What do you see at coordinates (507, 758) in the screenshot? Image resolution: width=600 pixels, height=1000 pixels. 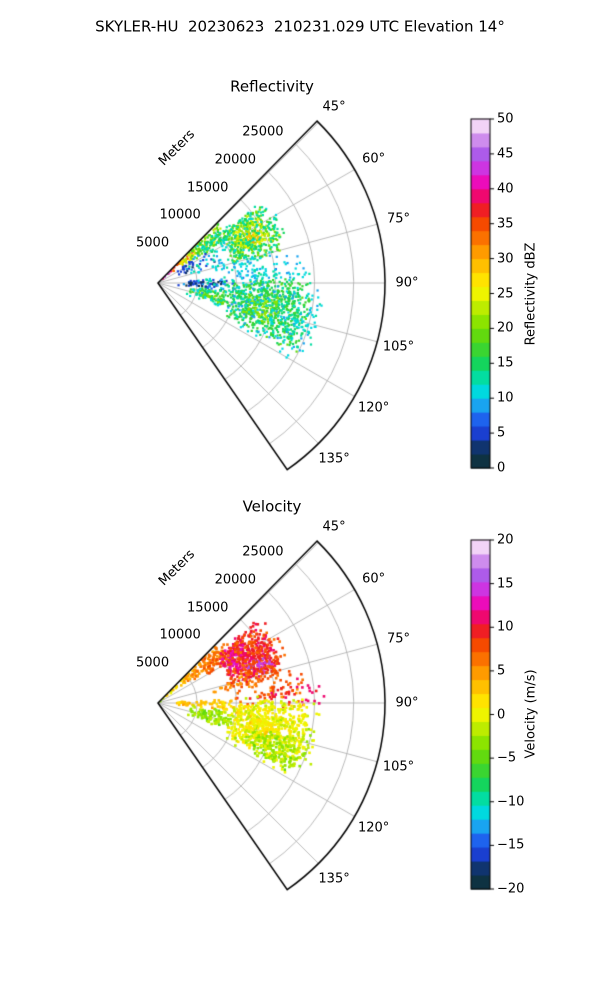 I see `colorbar-tick-label: −5` at bounding box center [507, 758].